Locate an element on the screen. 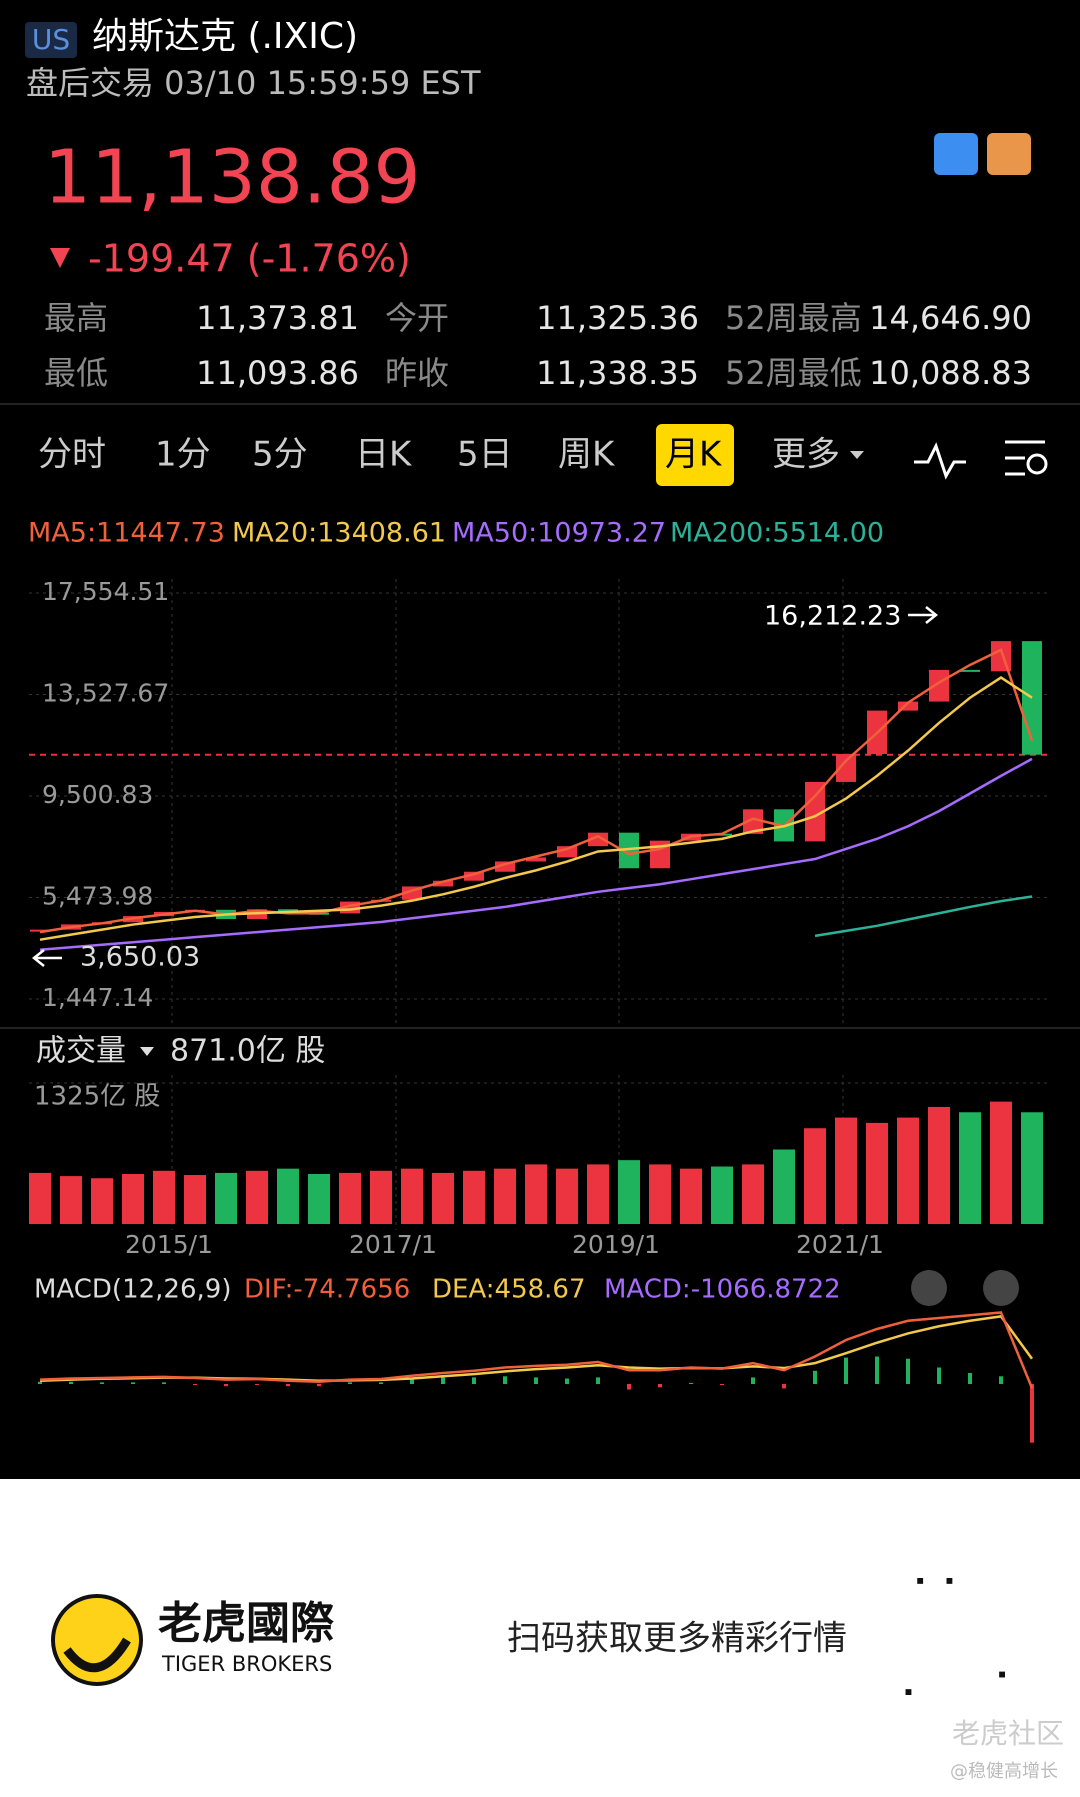 This screenshot has width=1080, height=1797. high-annotation: 16,212.23 is located at coordinates (832, 616).